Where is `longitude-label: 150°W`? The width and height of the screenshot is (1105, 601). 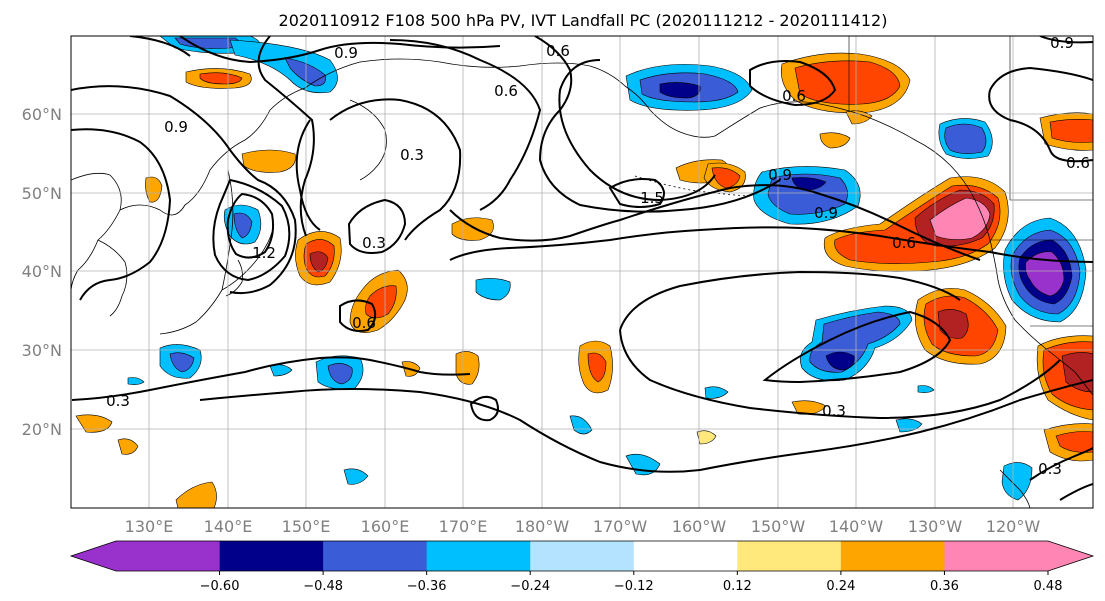 longitude-label: 150°W is located at coordinates (778, 526).